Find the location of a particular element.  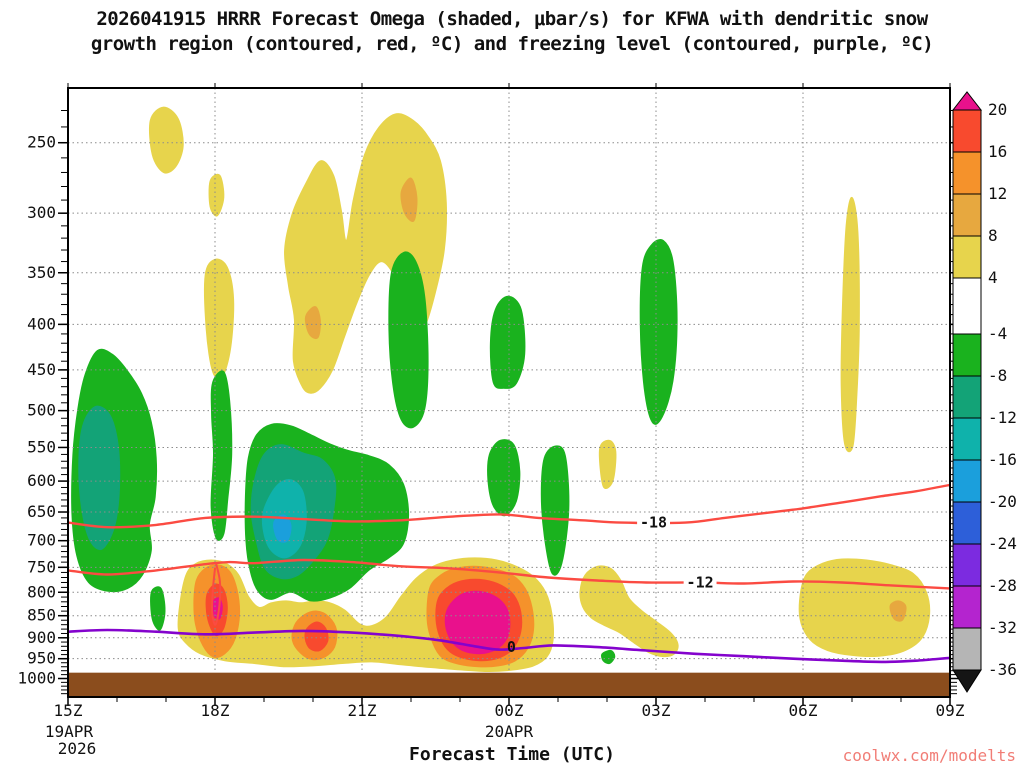

y-tick-label: 900 is located at coordinates (41, 637).